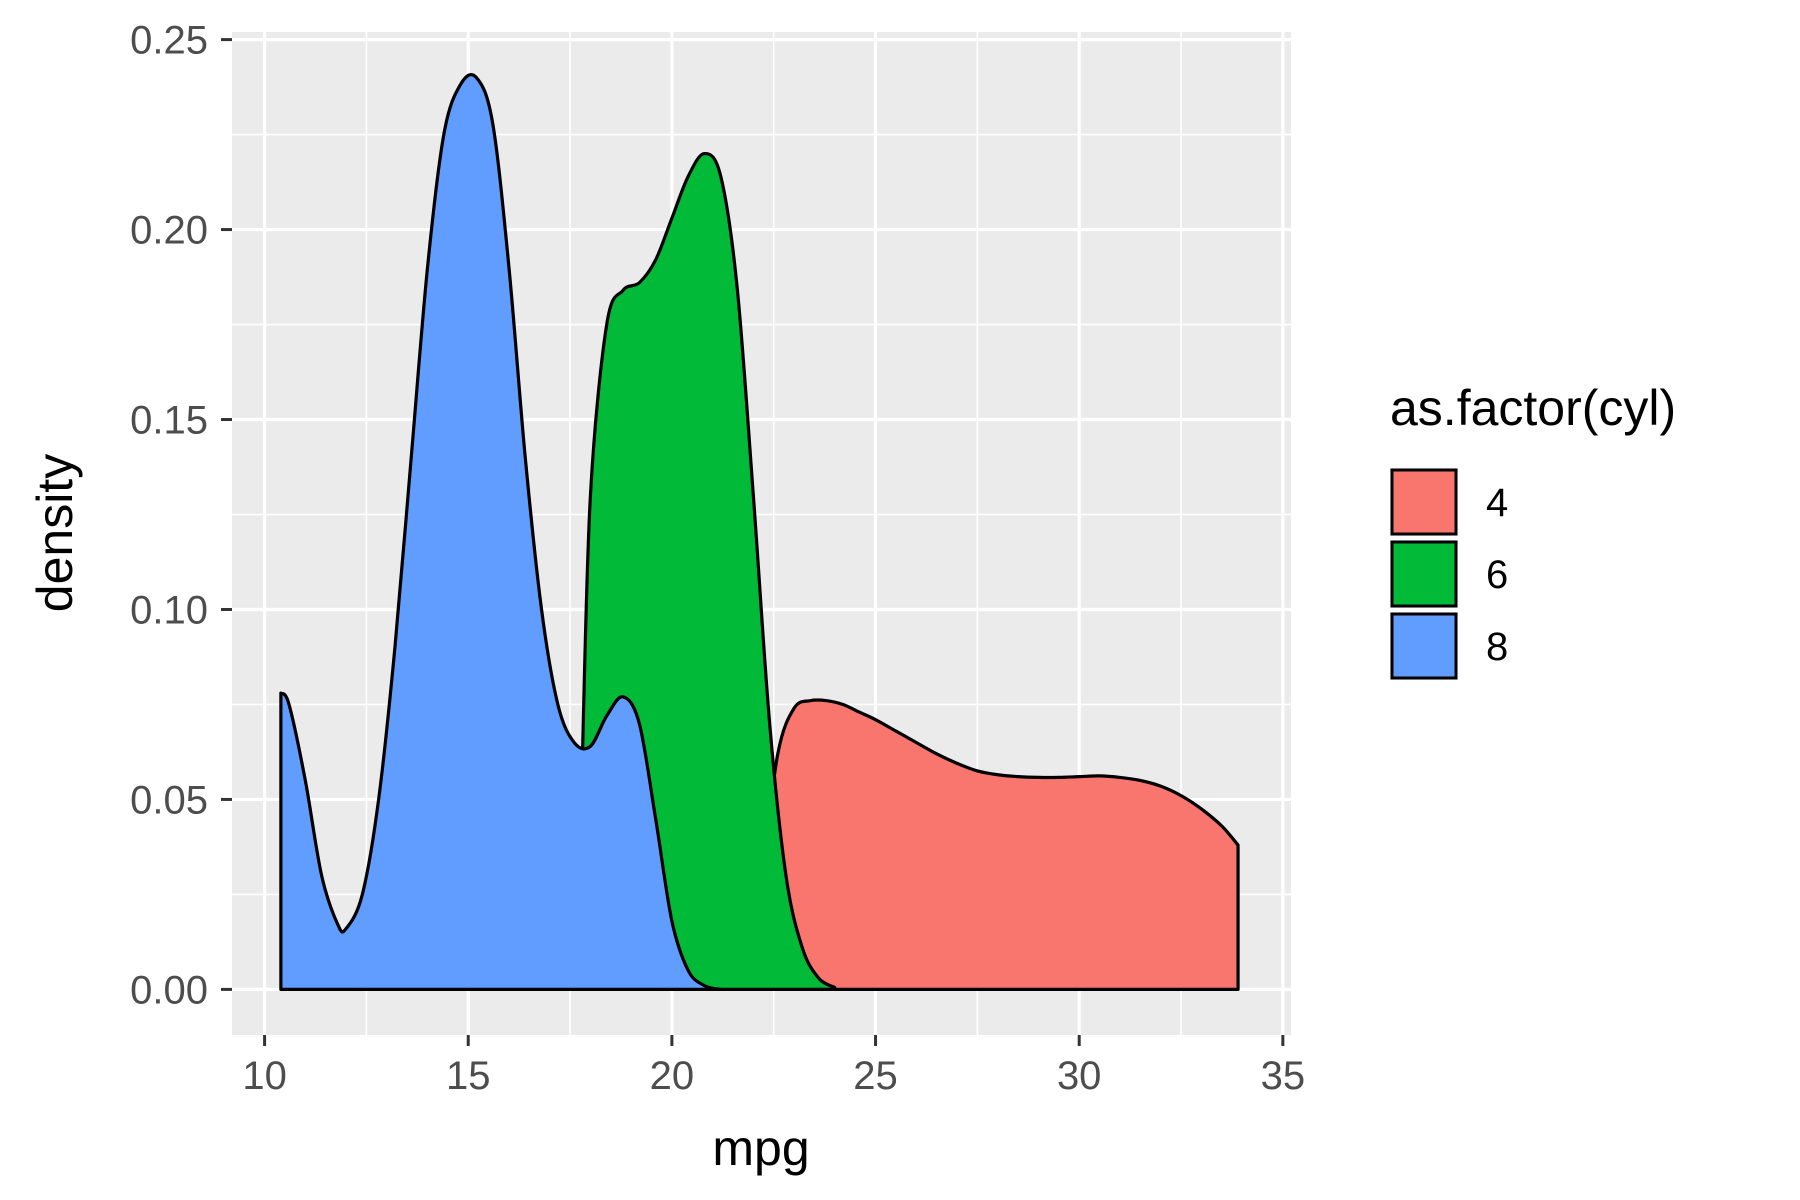 The width and height of the screenshot is (1800, 1200). Describe the element at coordinates (1497, 575) in the screenshot. I see `legend-label-6: 6` at that location.